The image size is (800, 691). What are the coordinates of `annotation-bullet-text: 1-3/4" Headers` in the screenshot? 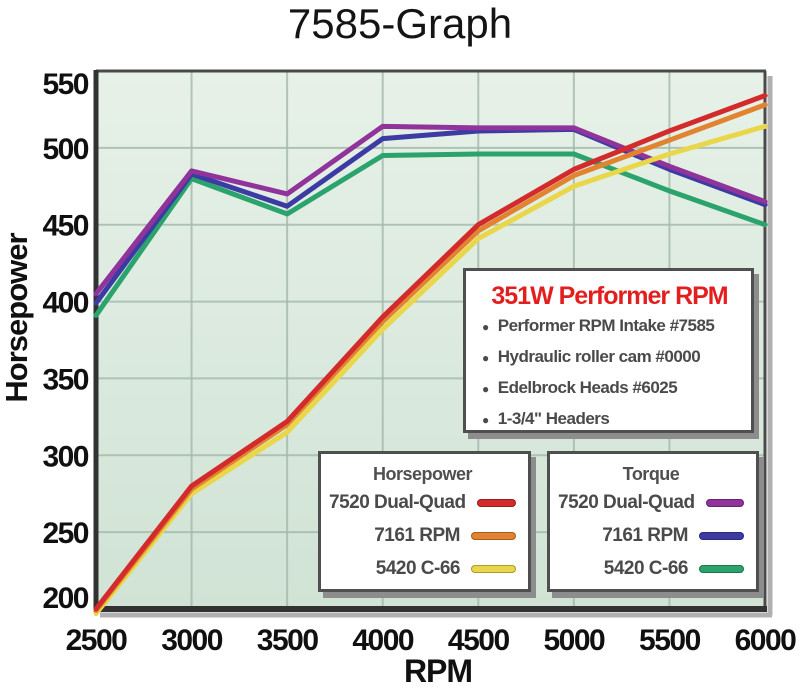 It's located at (553, 418).